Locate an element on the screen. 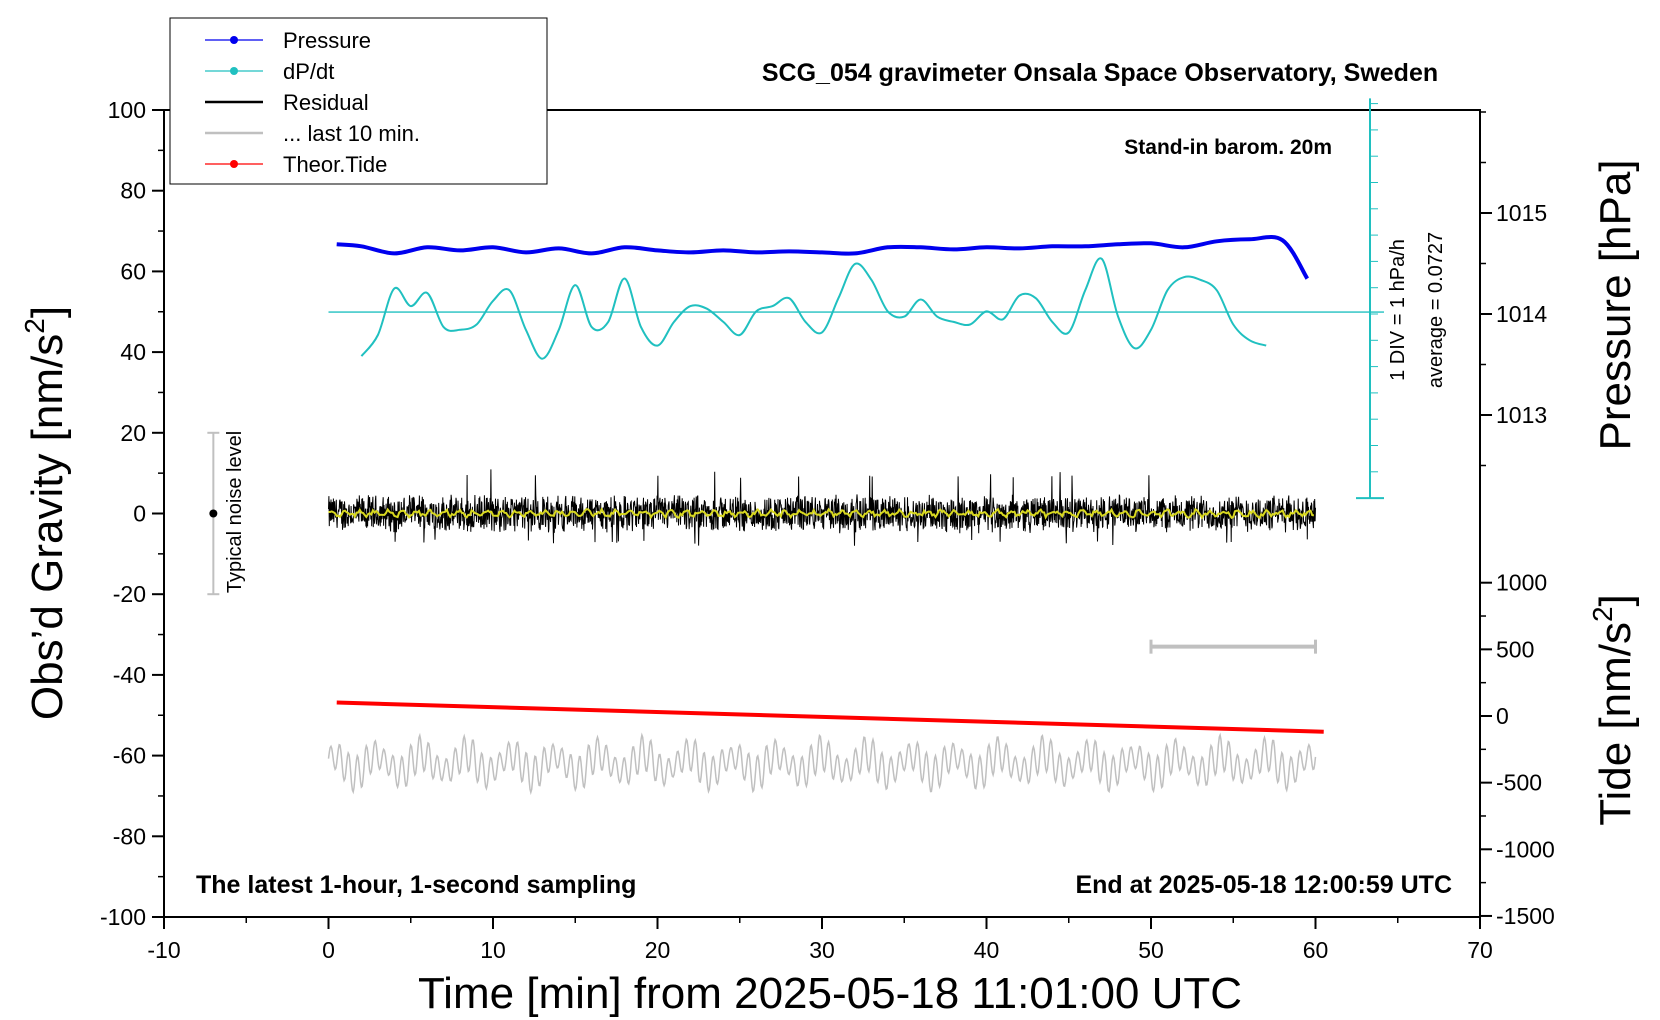  tide-tick-label: 1000 is located at coordinates (1521, 583).